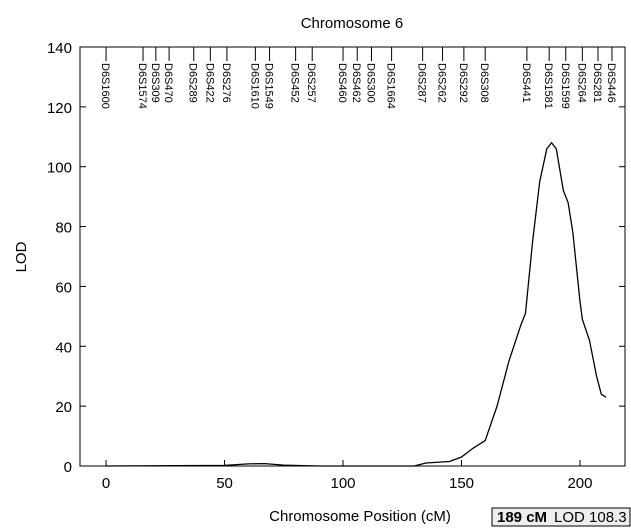 This screenshot has height=529, width=631. Describe the element at coordinates (356, 83) in the screenshot. I see `marker-label: D6S462` at that location.